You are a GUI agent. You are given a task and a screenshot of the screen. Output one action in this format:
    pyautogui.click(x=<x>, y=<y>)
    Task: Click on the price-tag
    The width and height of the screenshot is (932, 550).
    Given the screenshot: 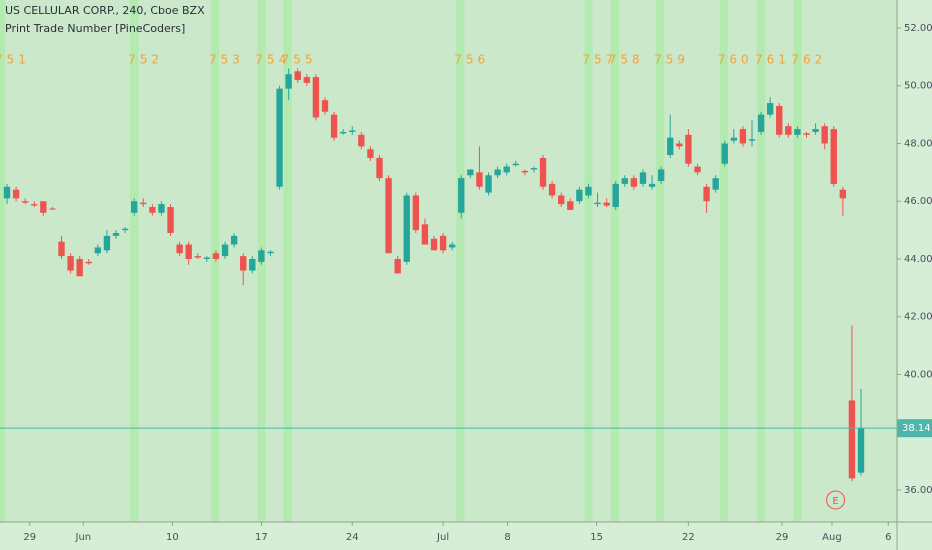 What is the action you would take?
    pyautogui.click(x=914, y=428)
    